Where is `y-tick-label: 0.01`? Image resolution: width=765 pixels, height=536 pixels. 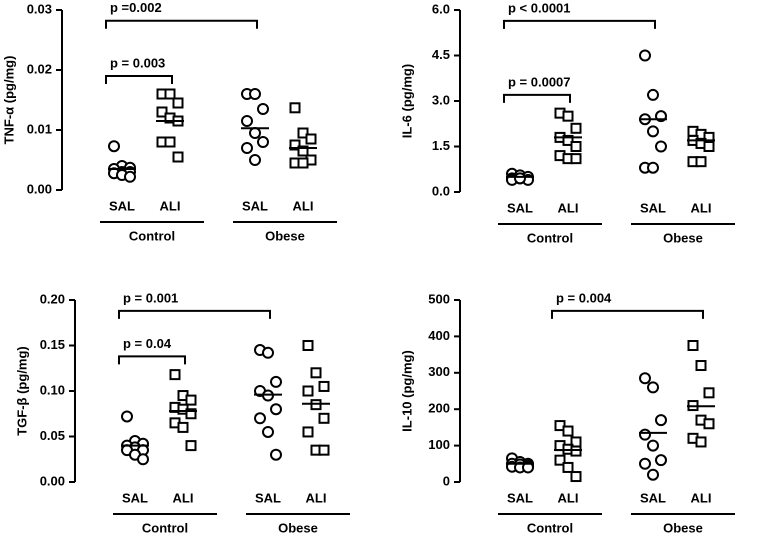
y-tick-label: 0.01 is located at coordinates (39, 128).